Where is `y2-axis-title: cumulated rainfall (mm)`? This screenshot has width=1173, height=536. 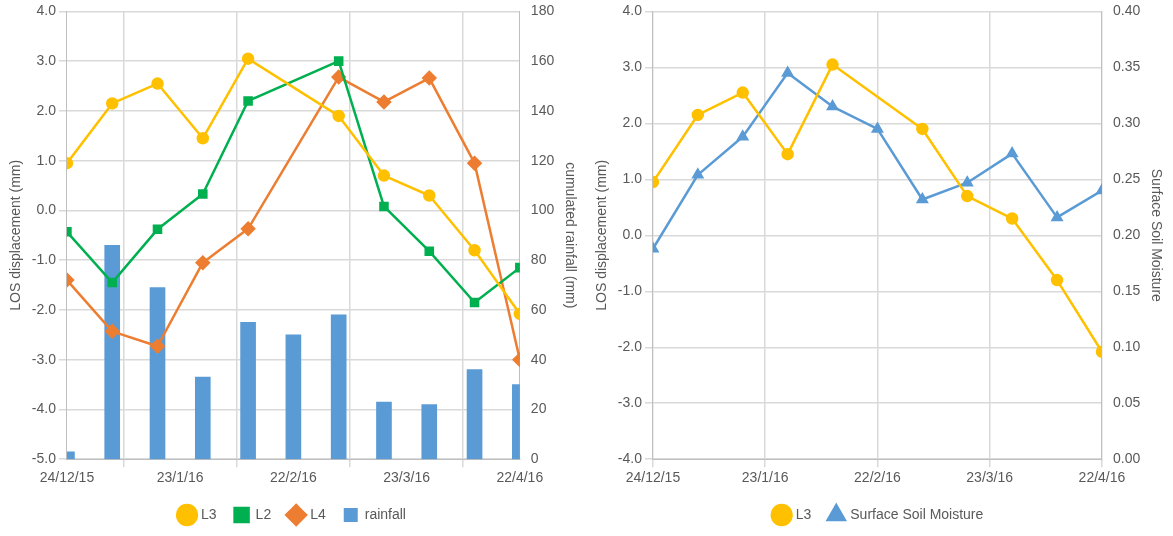 y2-axis-title: cumulated rainfall (mm) is located at coordinates (570, 235).